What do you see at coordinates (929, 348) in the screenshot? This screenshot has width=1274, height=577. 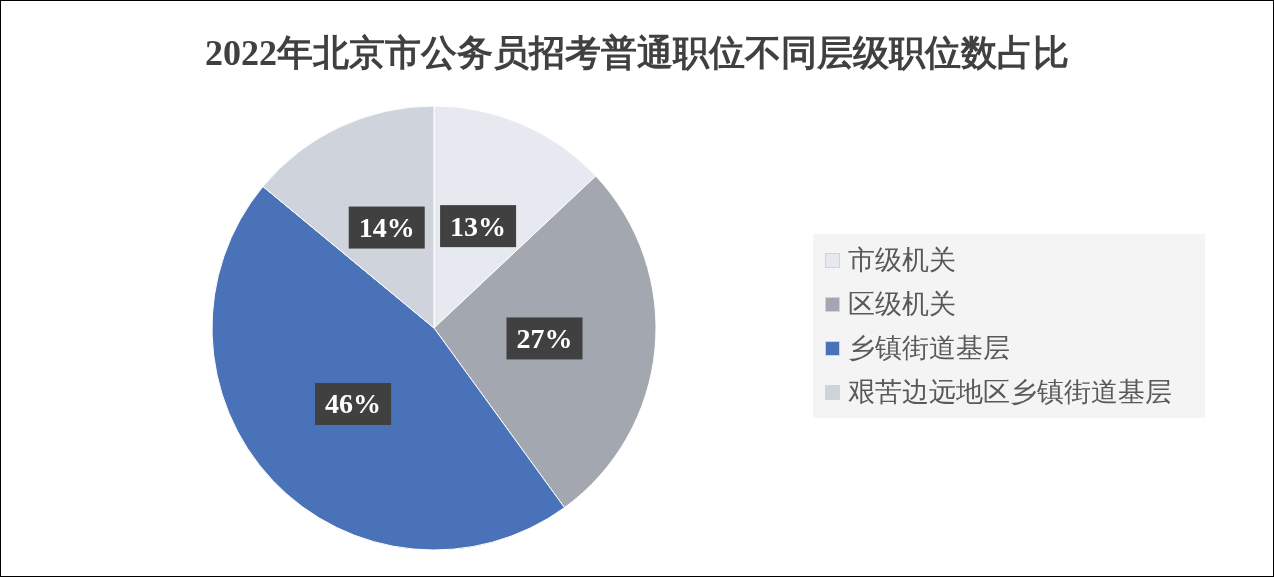 I see `legend-label: 乡镇街道基层` at bounding box center [929, 348].